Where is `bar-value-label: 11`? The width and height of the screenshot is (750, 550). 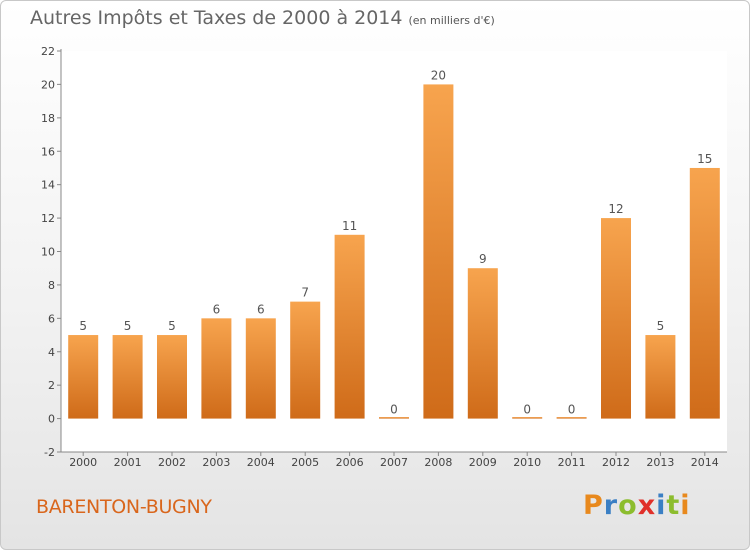 bar-value-label: 11 is located at coordinates (349, 226).